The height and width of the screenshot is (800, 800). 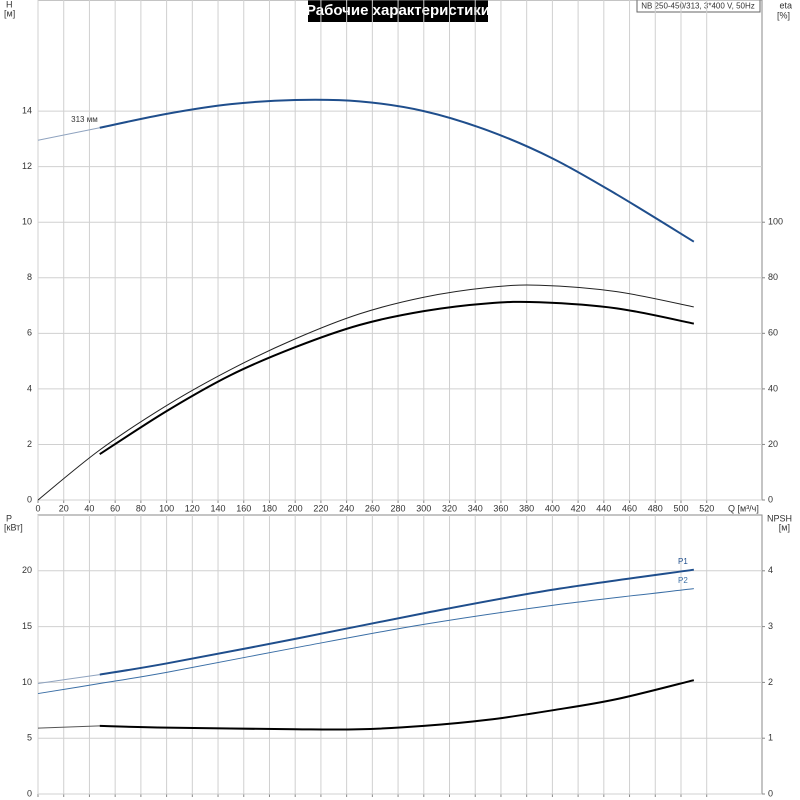 What do you see at coordinates (27, 626) in the screenshot?
I see `y-tick-label: 15` at bounding box center [27, 626].